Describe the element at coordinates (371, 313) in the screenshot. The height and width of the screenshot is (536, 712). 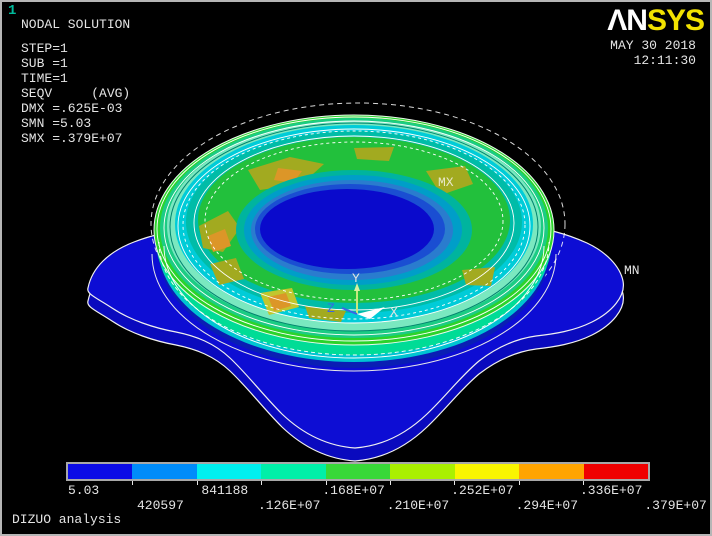
I see `x-axis-arrow` at that location.